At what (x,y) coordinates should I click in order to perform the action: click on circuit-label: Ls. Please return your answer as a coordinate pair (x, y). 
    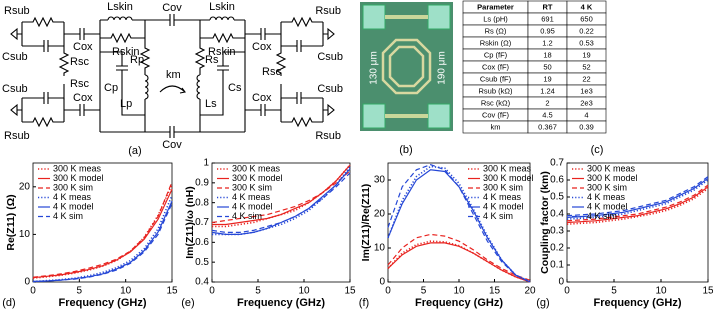
    Looking at the image, I should click on (211, 104).